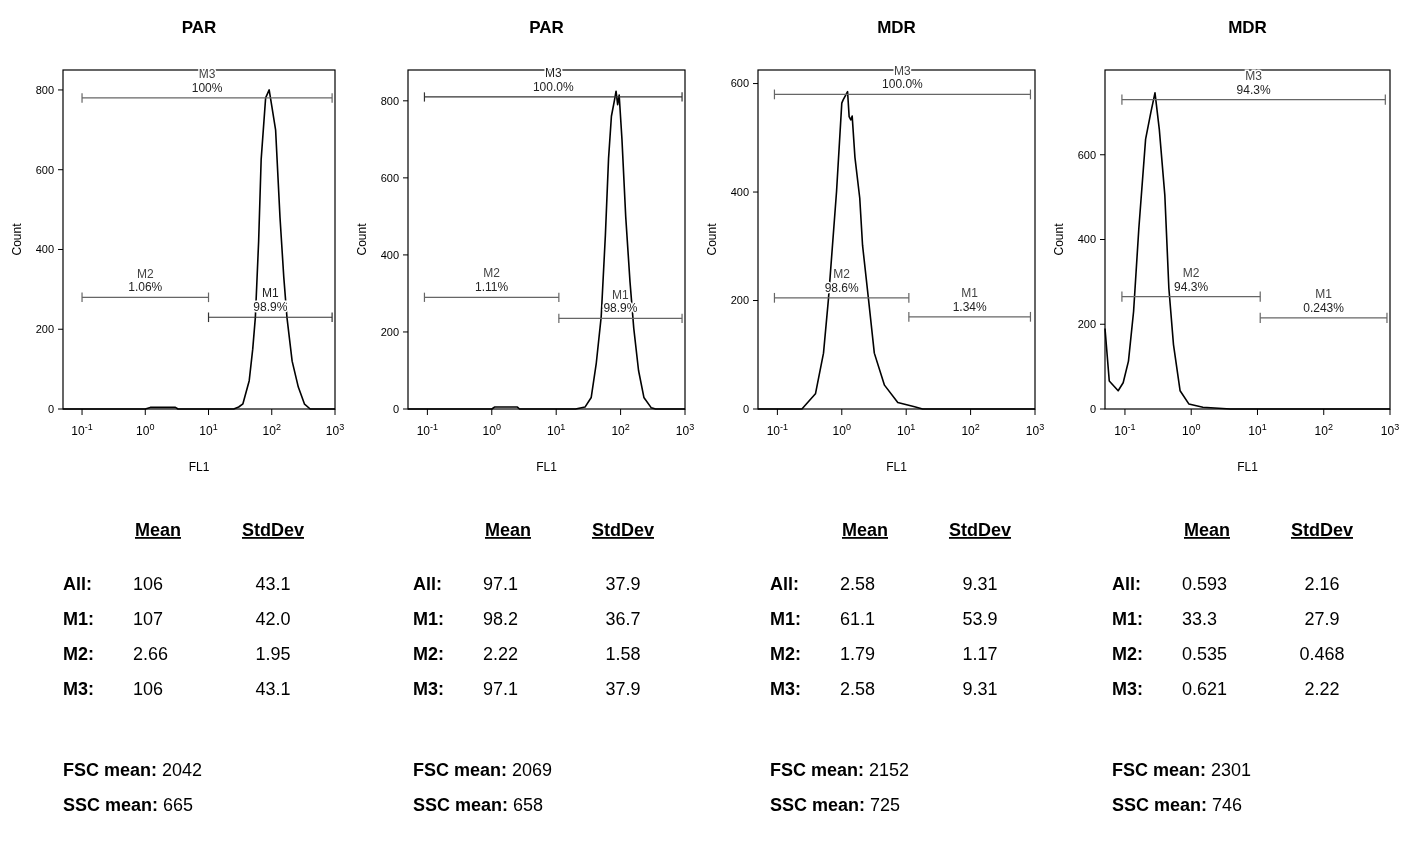  What do you see at coordinates (526, 805) in the screenshot?
I see `text: 658` at bounding box center [526, 805].